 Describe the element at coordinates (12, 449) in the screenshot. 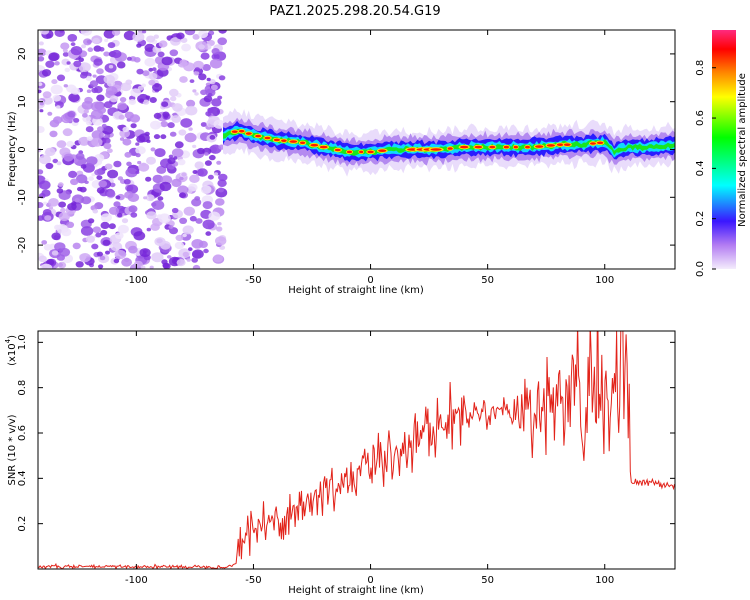

I see `snr-ylabel: SNR (10 * v/v)` at that location.